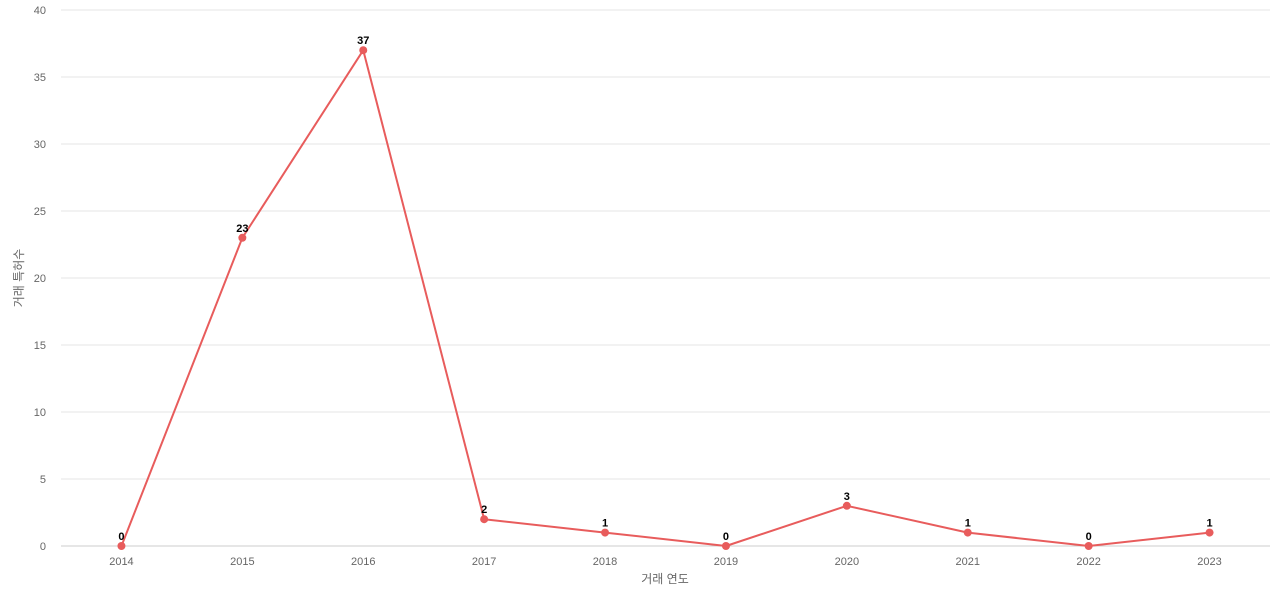 The image size is (1280, 600). What do you see at coordinates (726, 562) in the screenshot?
I see `x-tick-label: 2019` at bounding box center [726, 562].